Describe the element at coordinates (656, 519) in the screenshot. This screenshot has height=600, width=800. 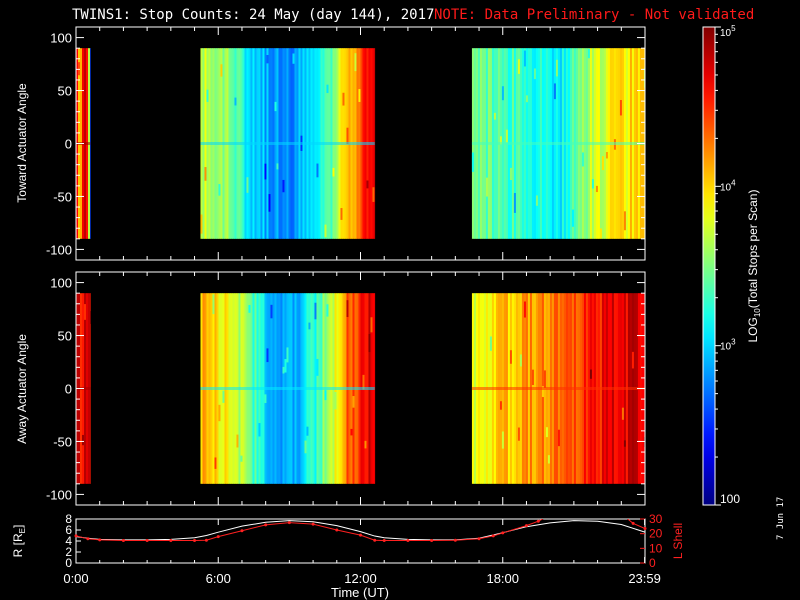
I see `l-shell-tick-label: 30` at that location.